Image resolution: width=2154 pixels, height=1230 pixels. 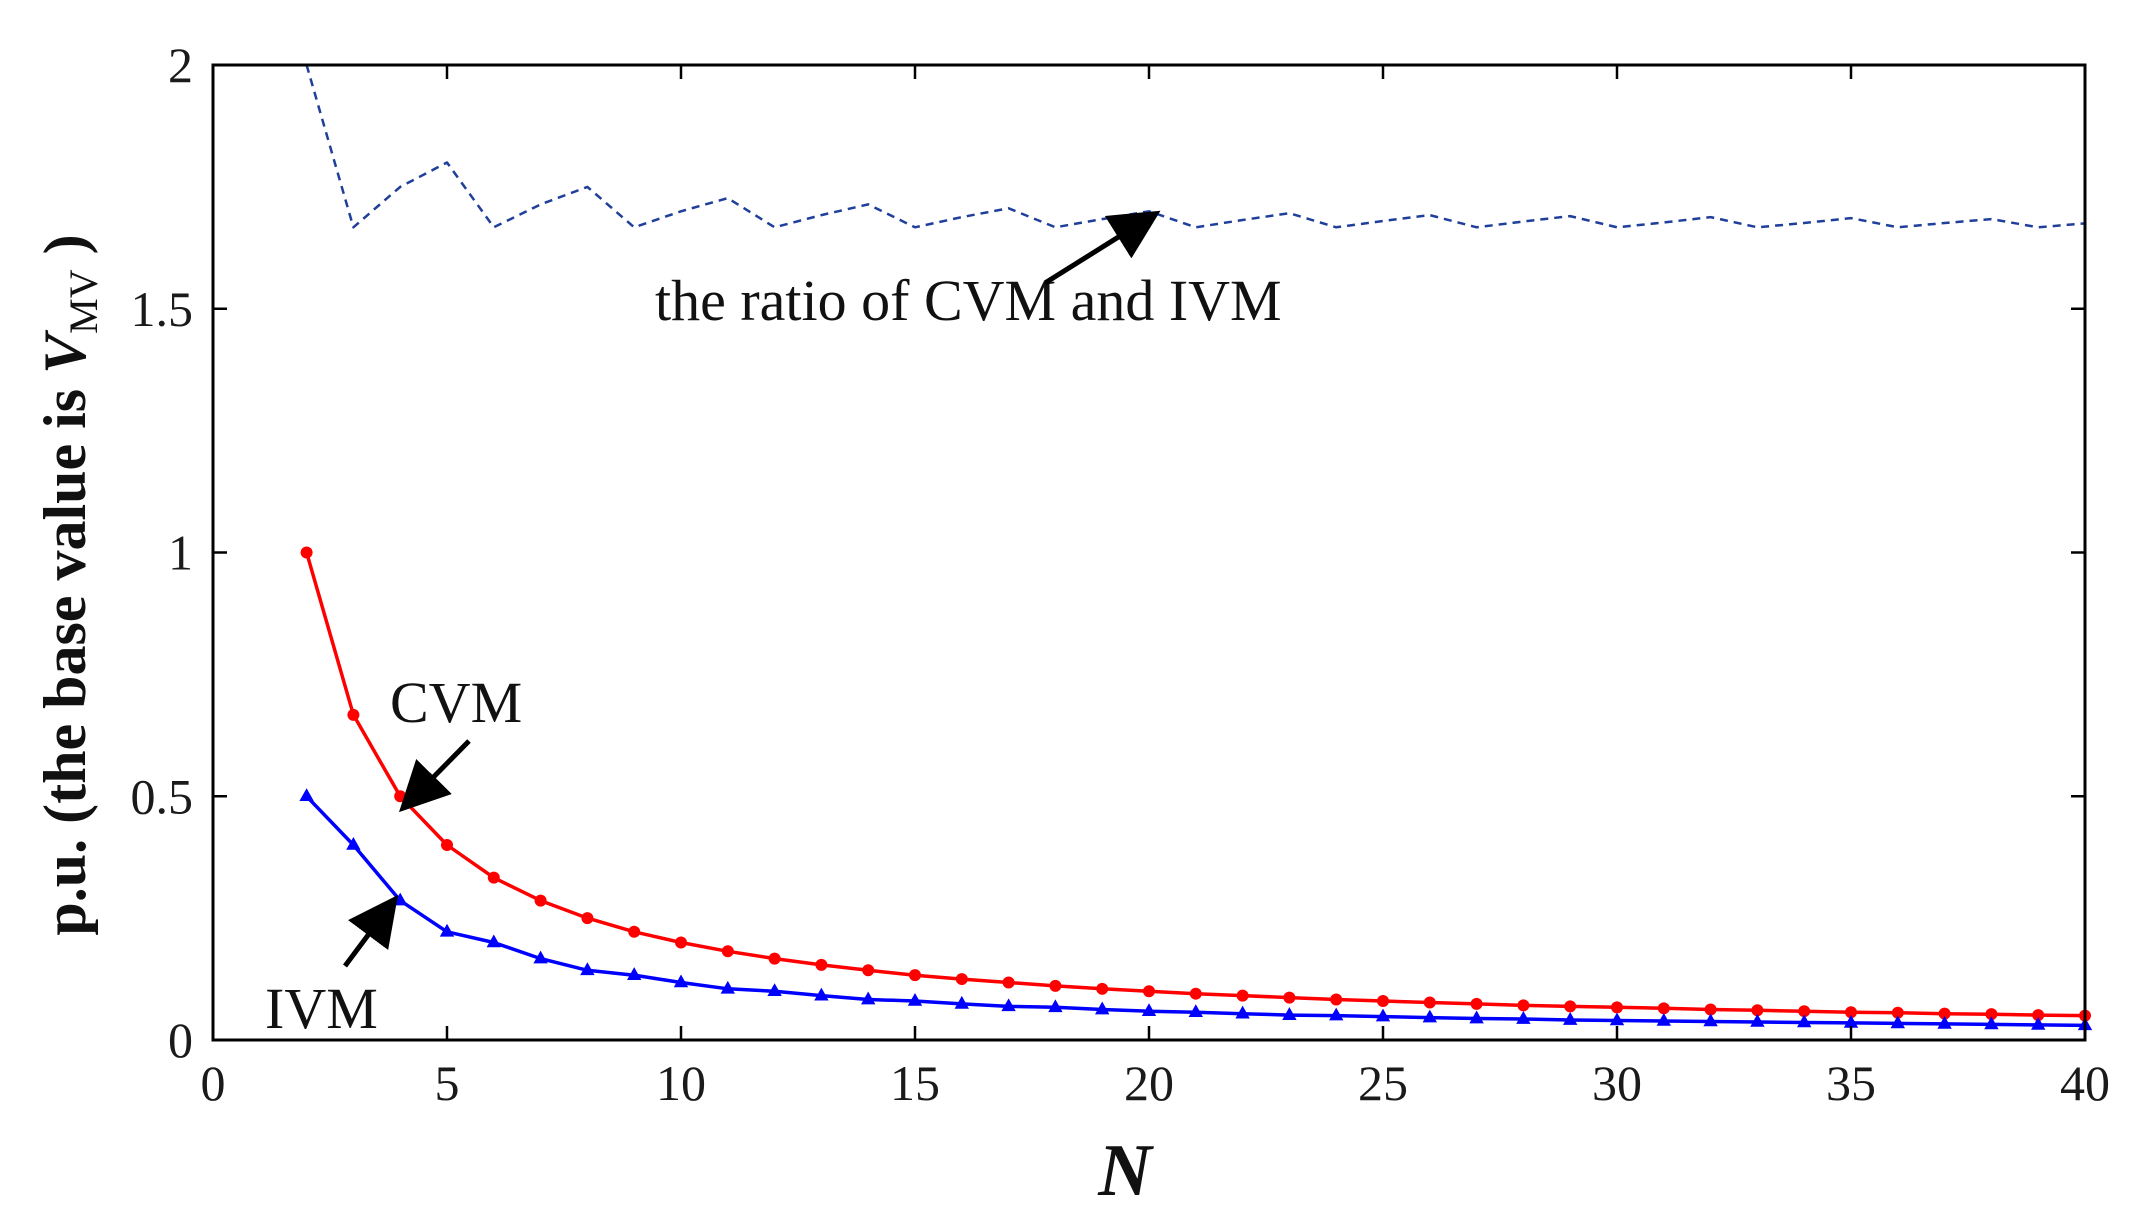 I want to click on annotation-the-ratio-of-cvm-and-ivm: the ratio of CVM and IVM, so click(x=968, y=300).